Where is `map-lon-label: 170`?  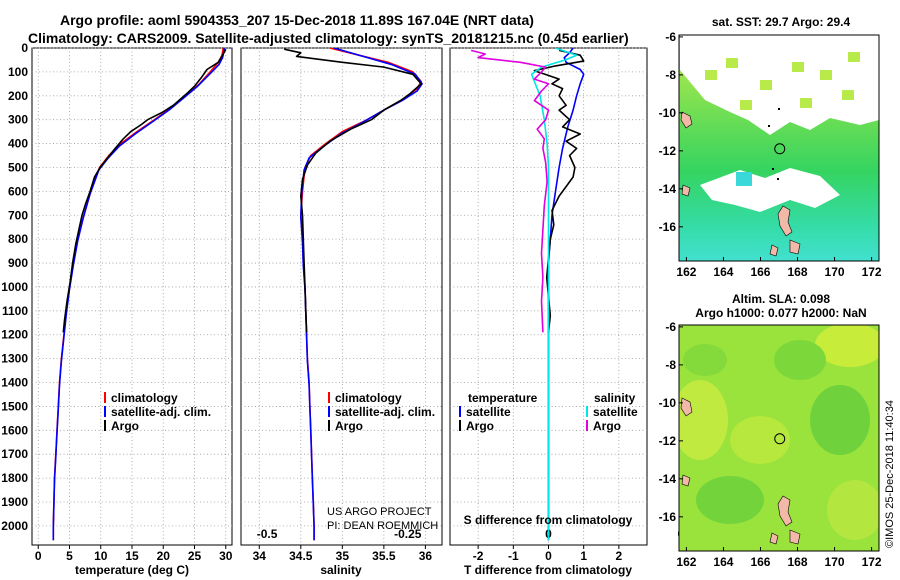 map-lon-label: 170 is located at coordinates (835, 272).